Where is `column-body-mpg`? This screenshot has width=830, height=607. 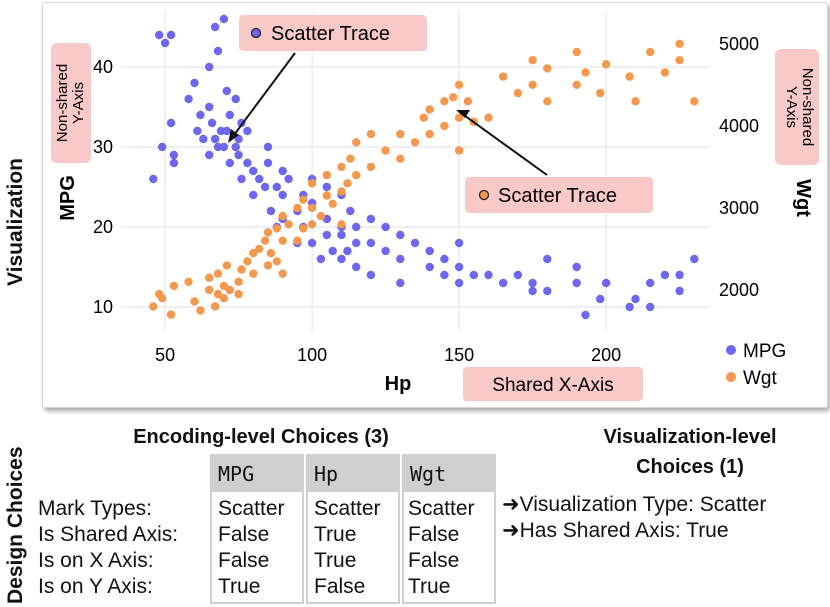 column-body-mpg is located at coordinates (257, 548).